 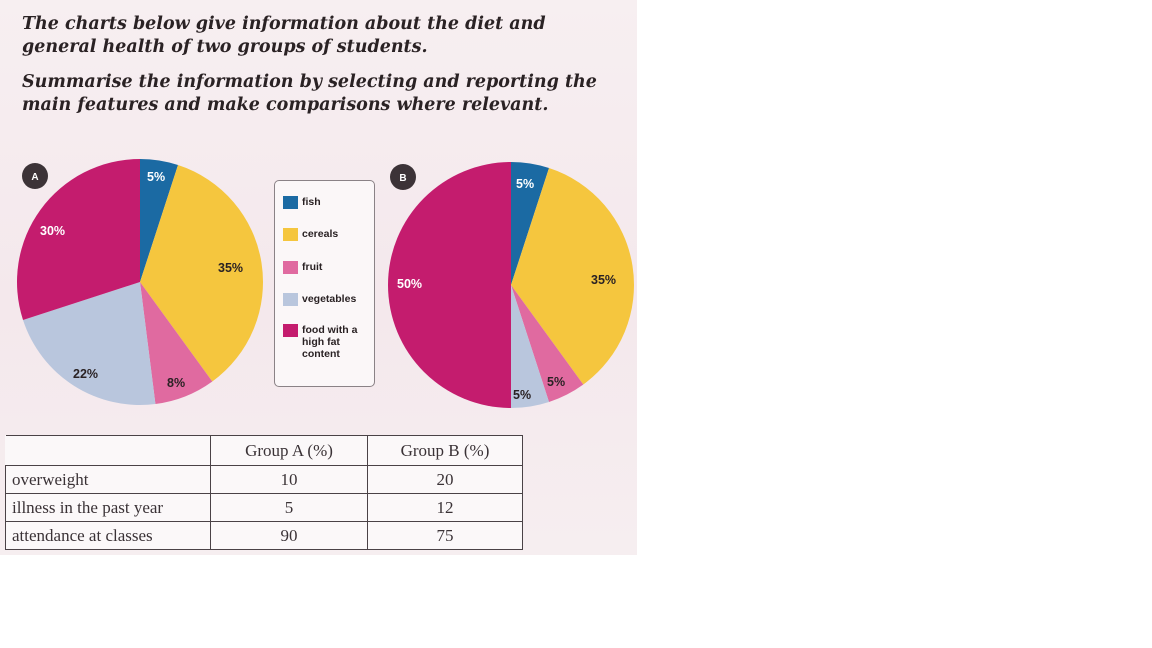 What do you see at coordinates (202, 273) in the screenshot?
I see `pie-a-slice-cereals` at bounding box center [202, 273].